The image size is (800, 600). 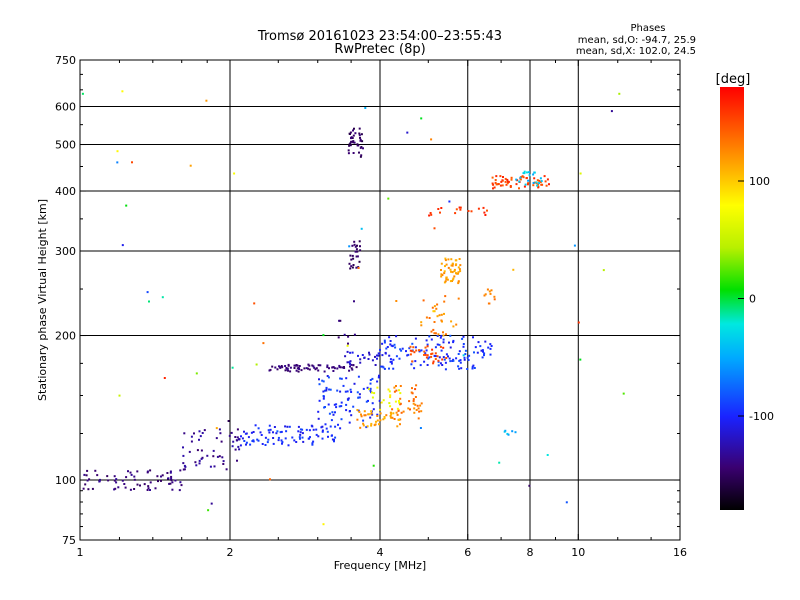 I want to click on stats-heading: Phases, so click(x=647, y=28).